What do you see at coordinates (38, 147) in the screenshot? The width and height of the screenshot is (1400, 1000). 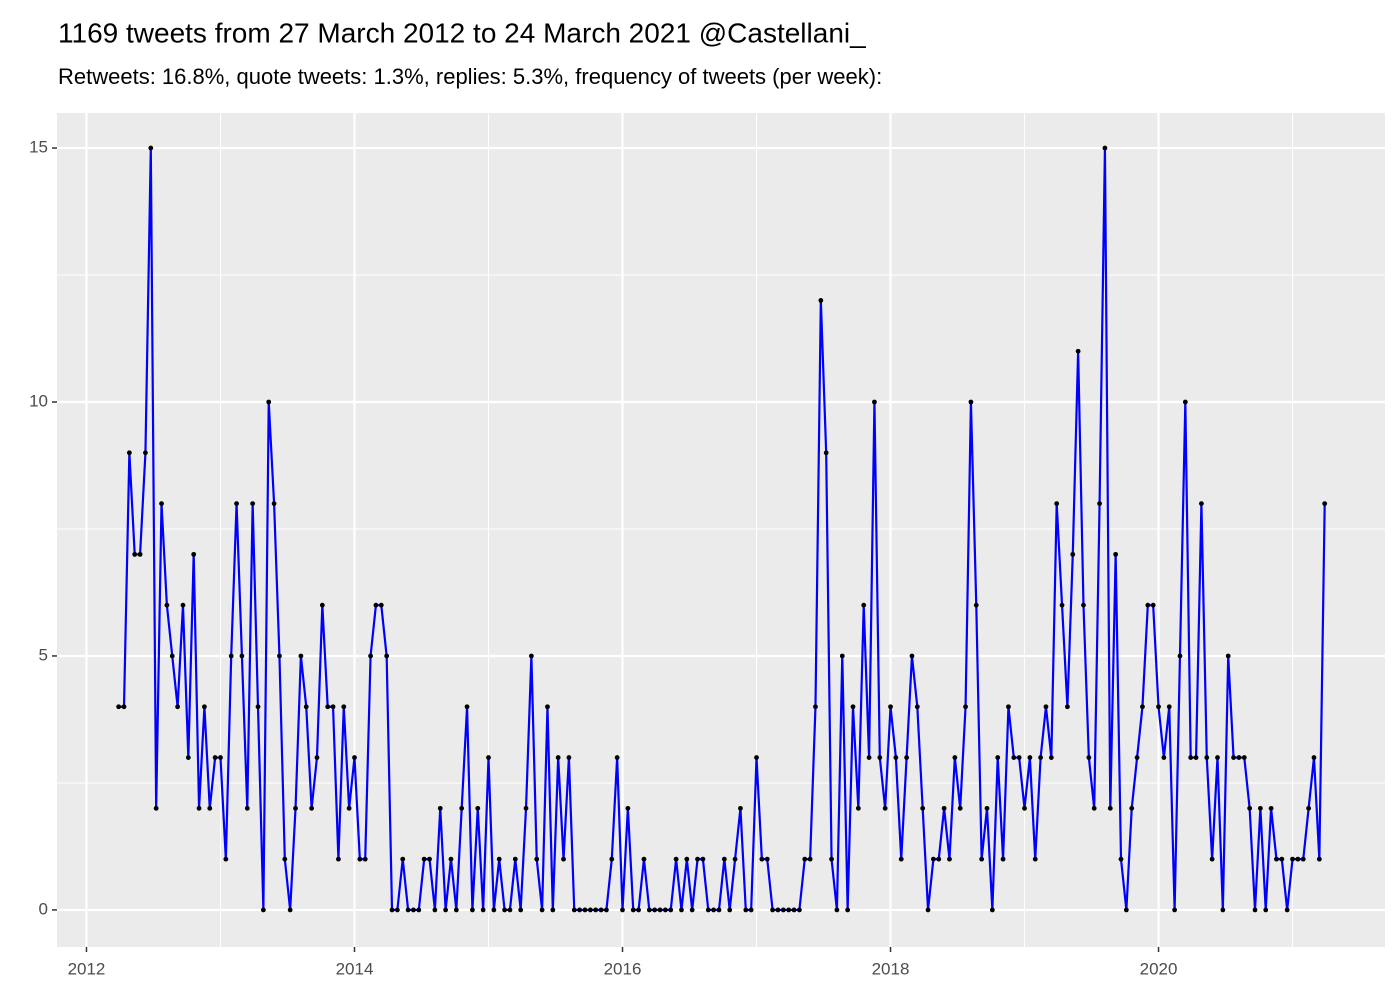 I see `y-tick-label: 15` at bounding box center [38, 147].